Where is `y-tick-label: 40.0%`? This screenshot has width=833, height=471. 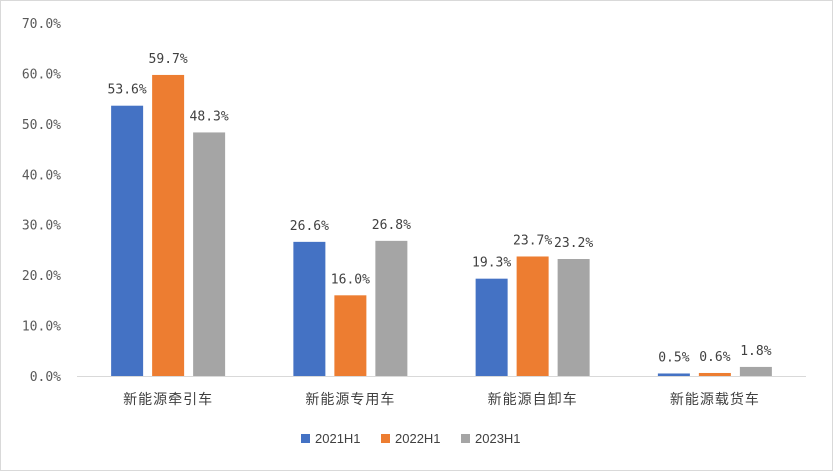
y-tick-label: 40.0% is located at coordinates (41, 175).